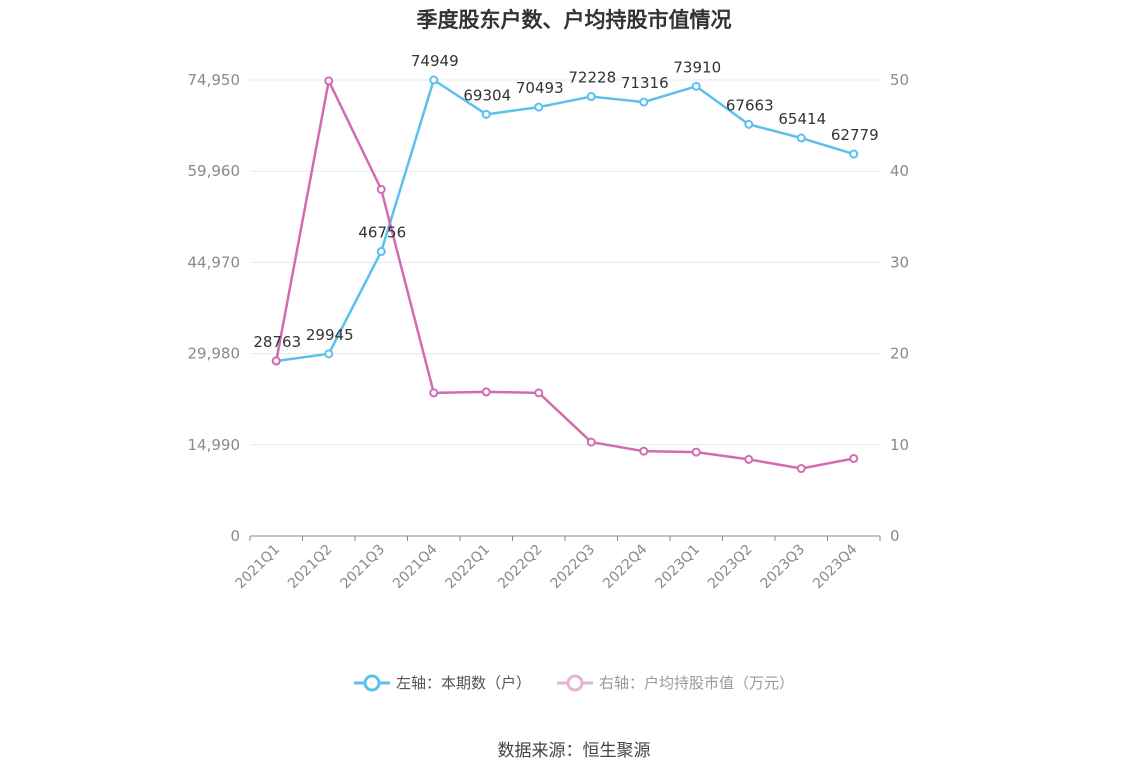  What do you see at coordinates (214, 80) in the screenshot?
I see `y-left-tick-label: 74,950` at bounding box center [214, 80].